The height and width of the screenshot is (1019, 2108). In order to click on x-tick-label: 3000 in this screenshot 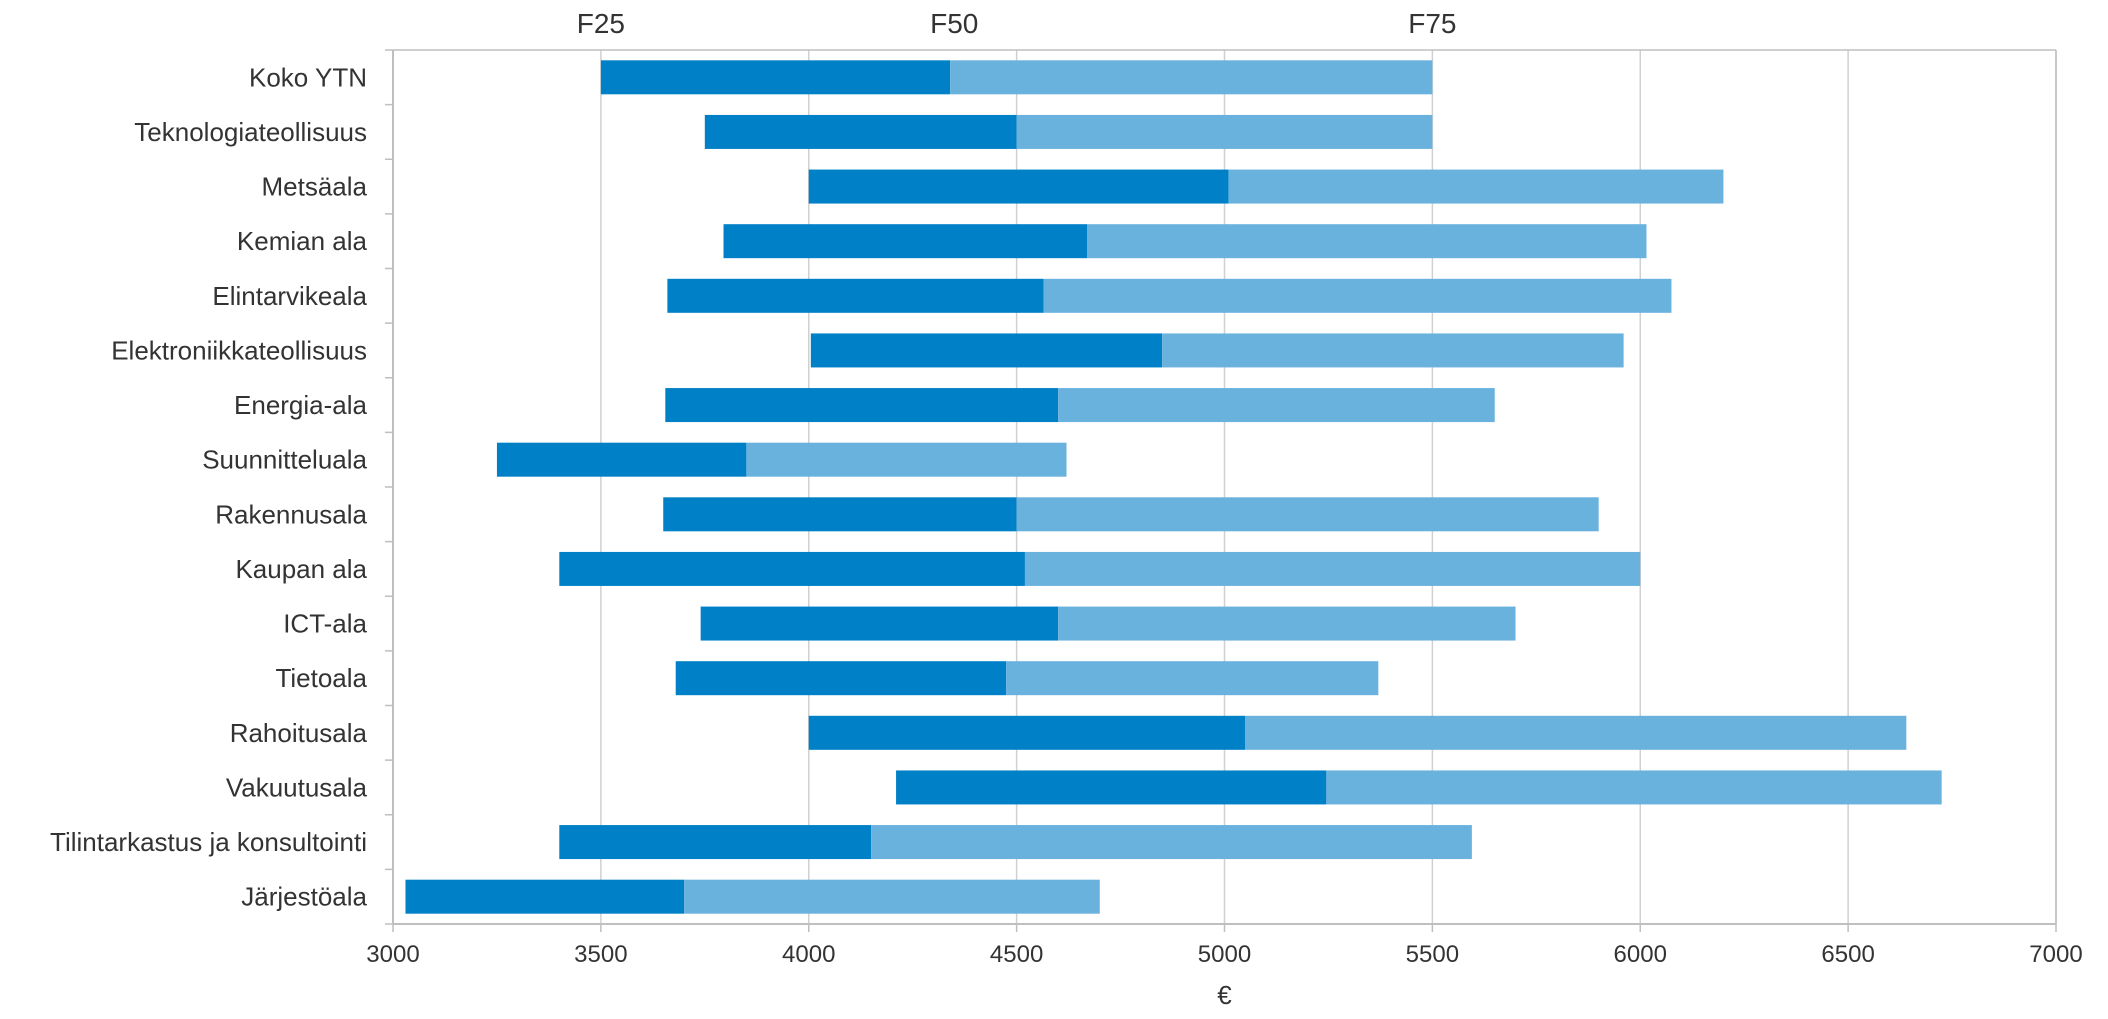, I will do `click(392, 954)`.